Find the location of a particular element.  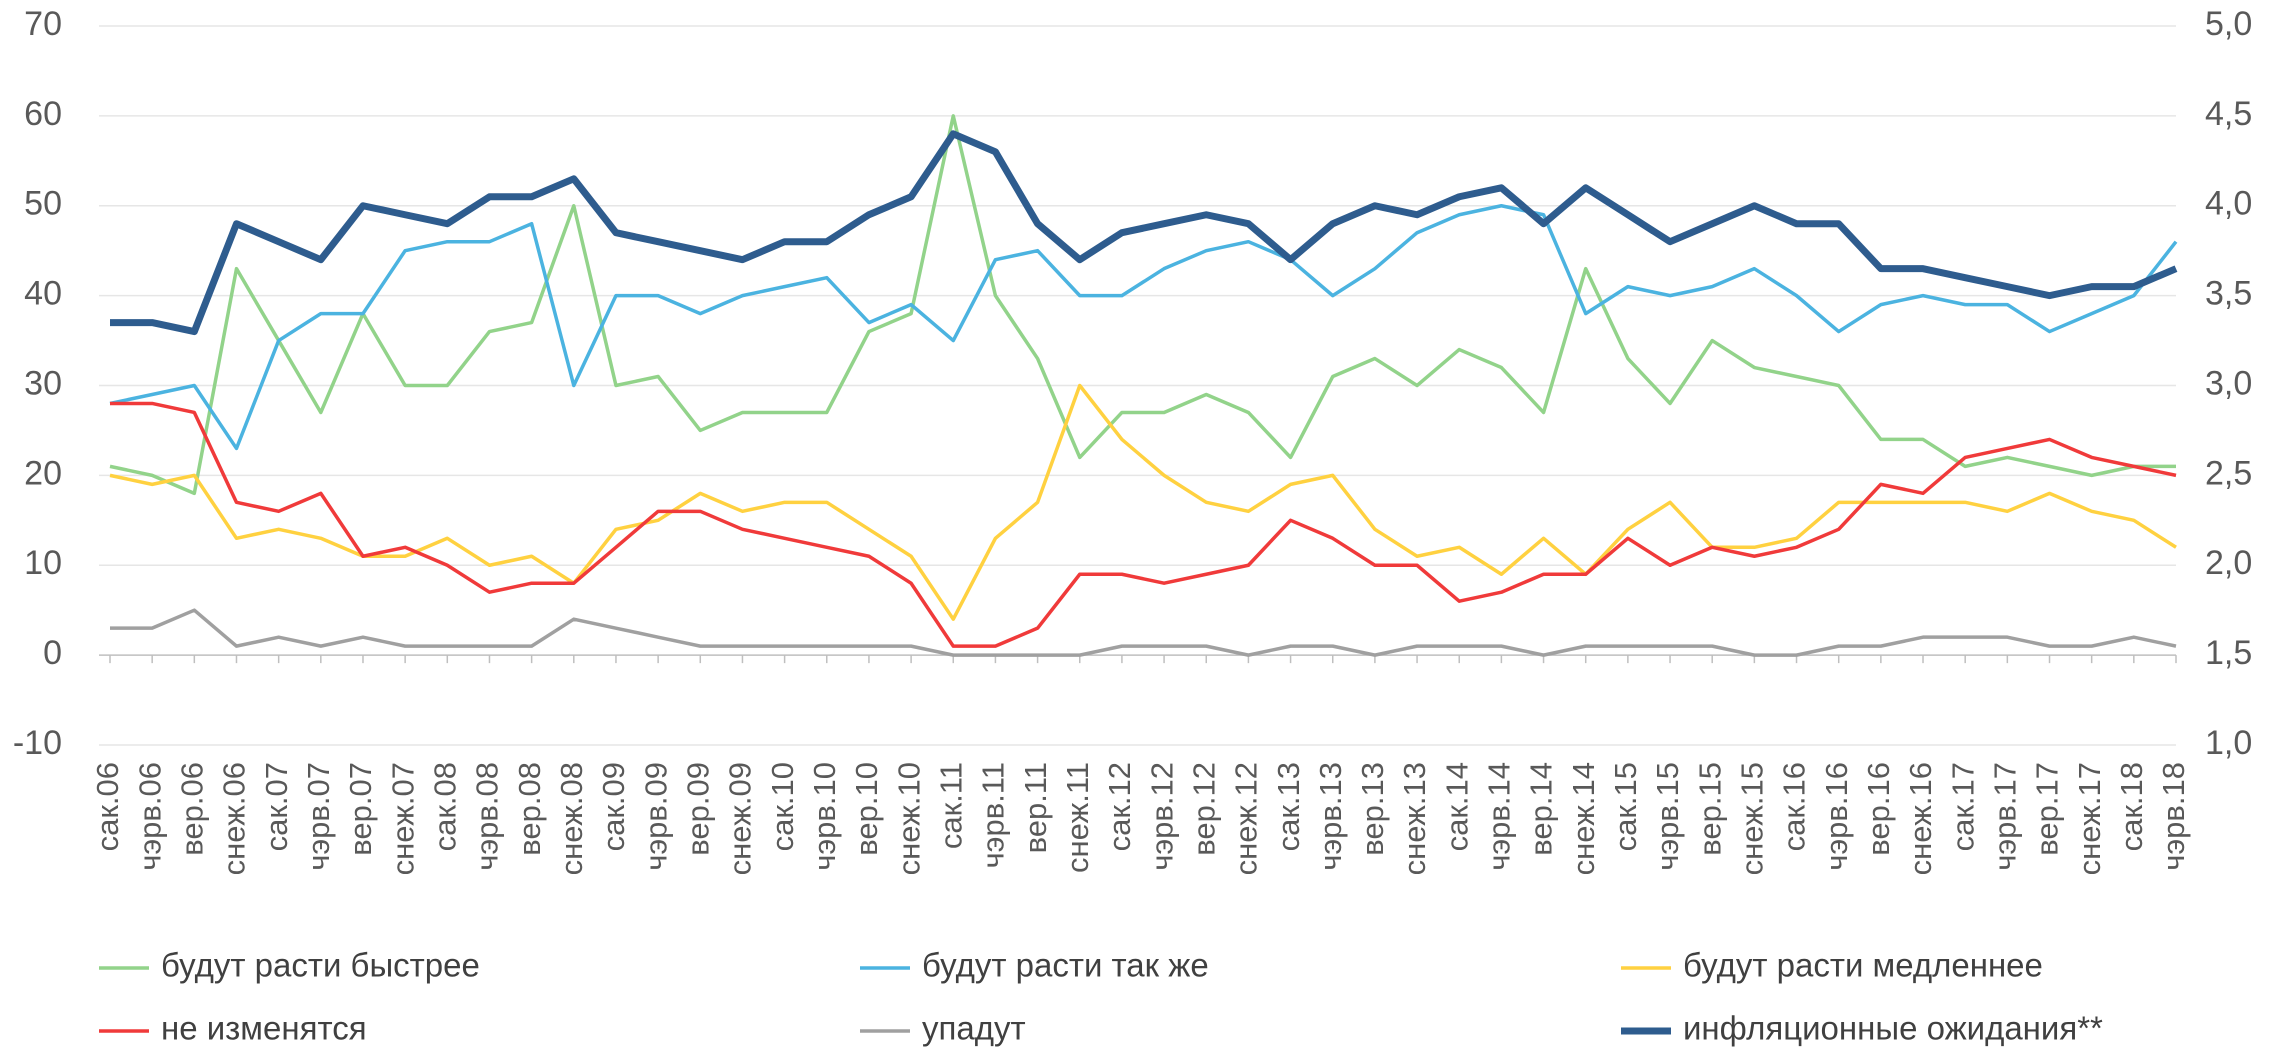

y-tick-label: 50 is located at coordinates (43, 204).